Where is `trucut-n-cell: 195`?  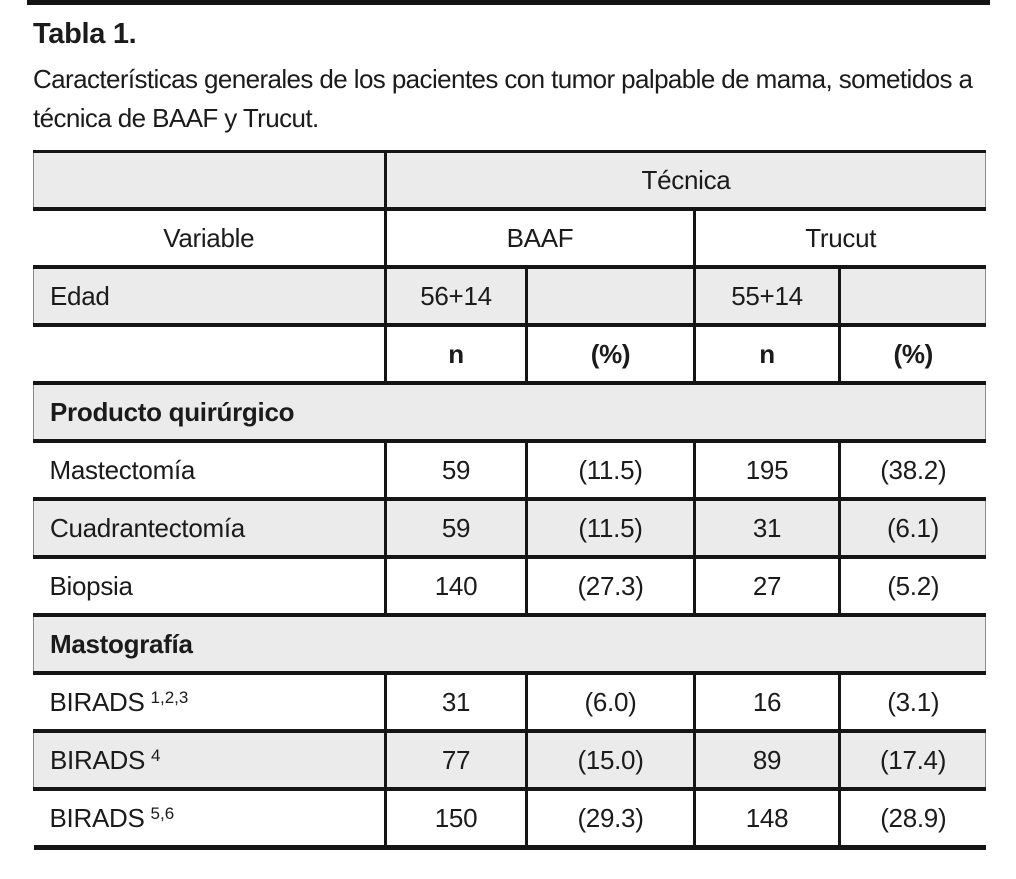 trucut-n-cell: 195 is located at coordinates (766, 471).